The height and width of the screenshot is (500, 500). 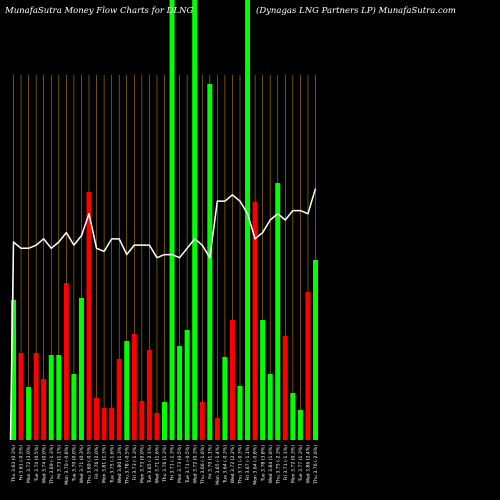 What do you see at coordinates (29, 464) in the screenshot?
I see `x-tick-label: Mon 3.72 (3.0%)` at bounding box center [29, 464].